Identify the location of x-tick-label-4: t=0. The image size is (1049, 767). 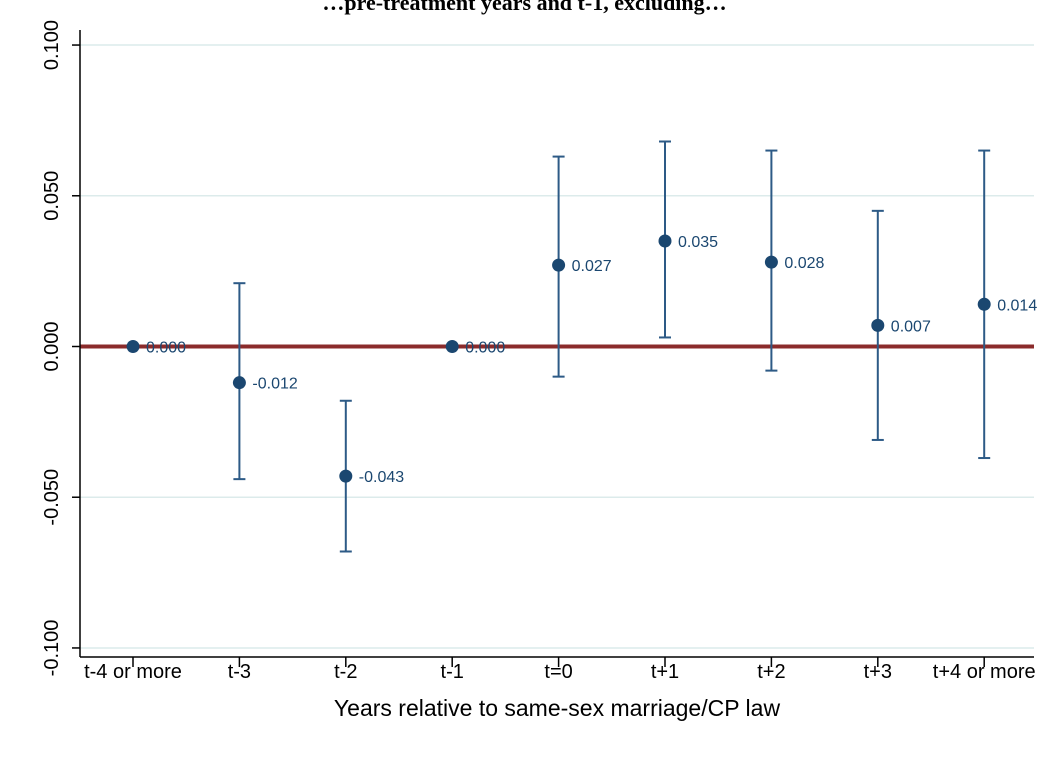
(558, 672).